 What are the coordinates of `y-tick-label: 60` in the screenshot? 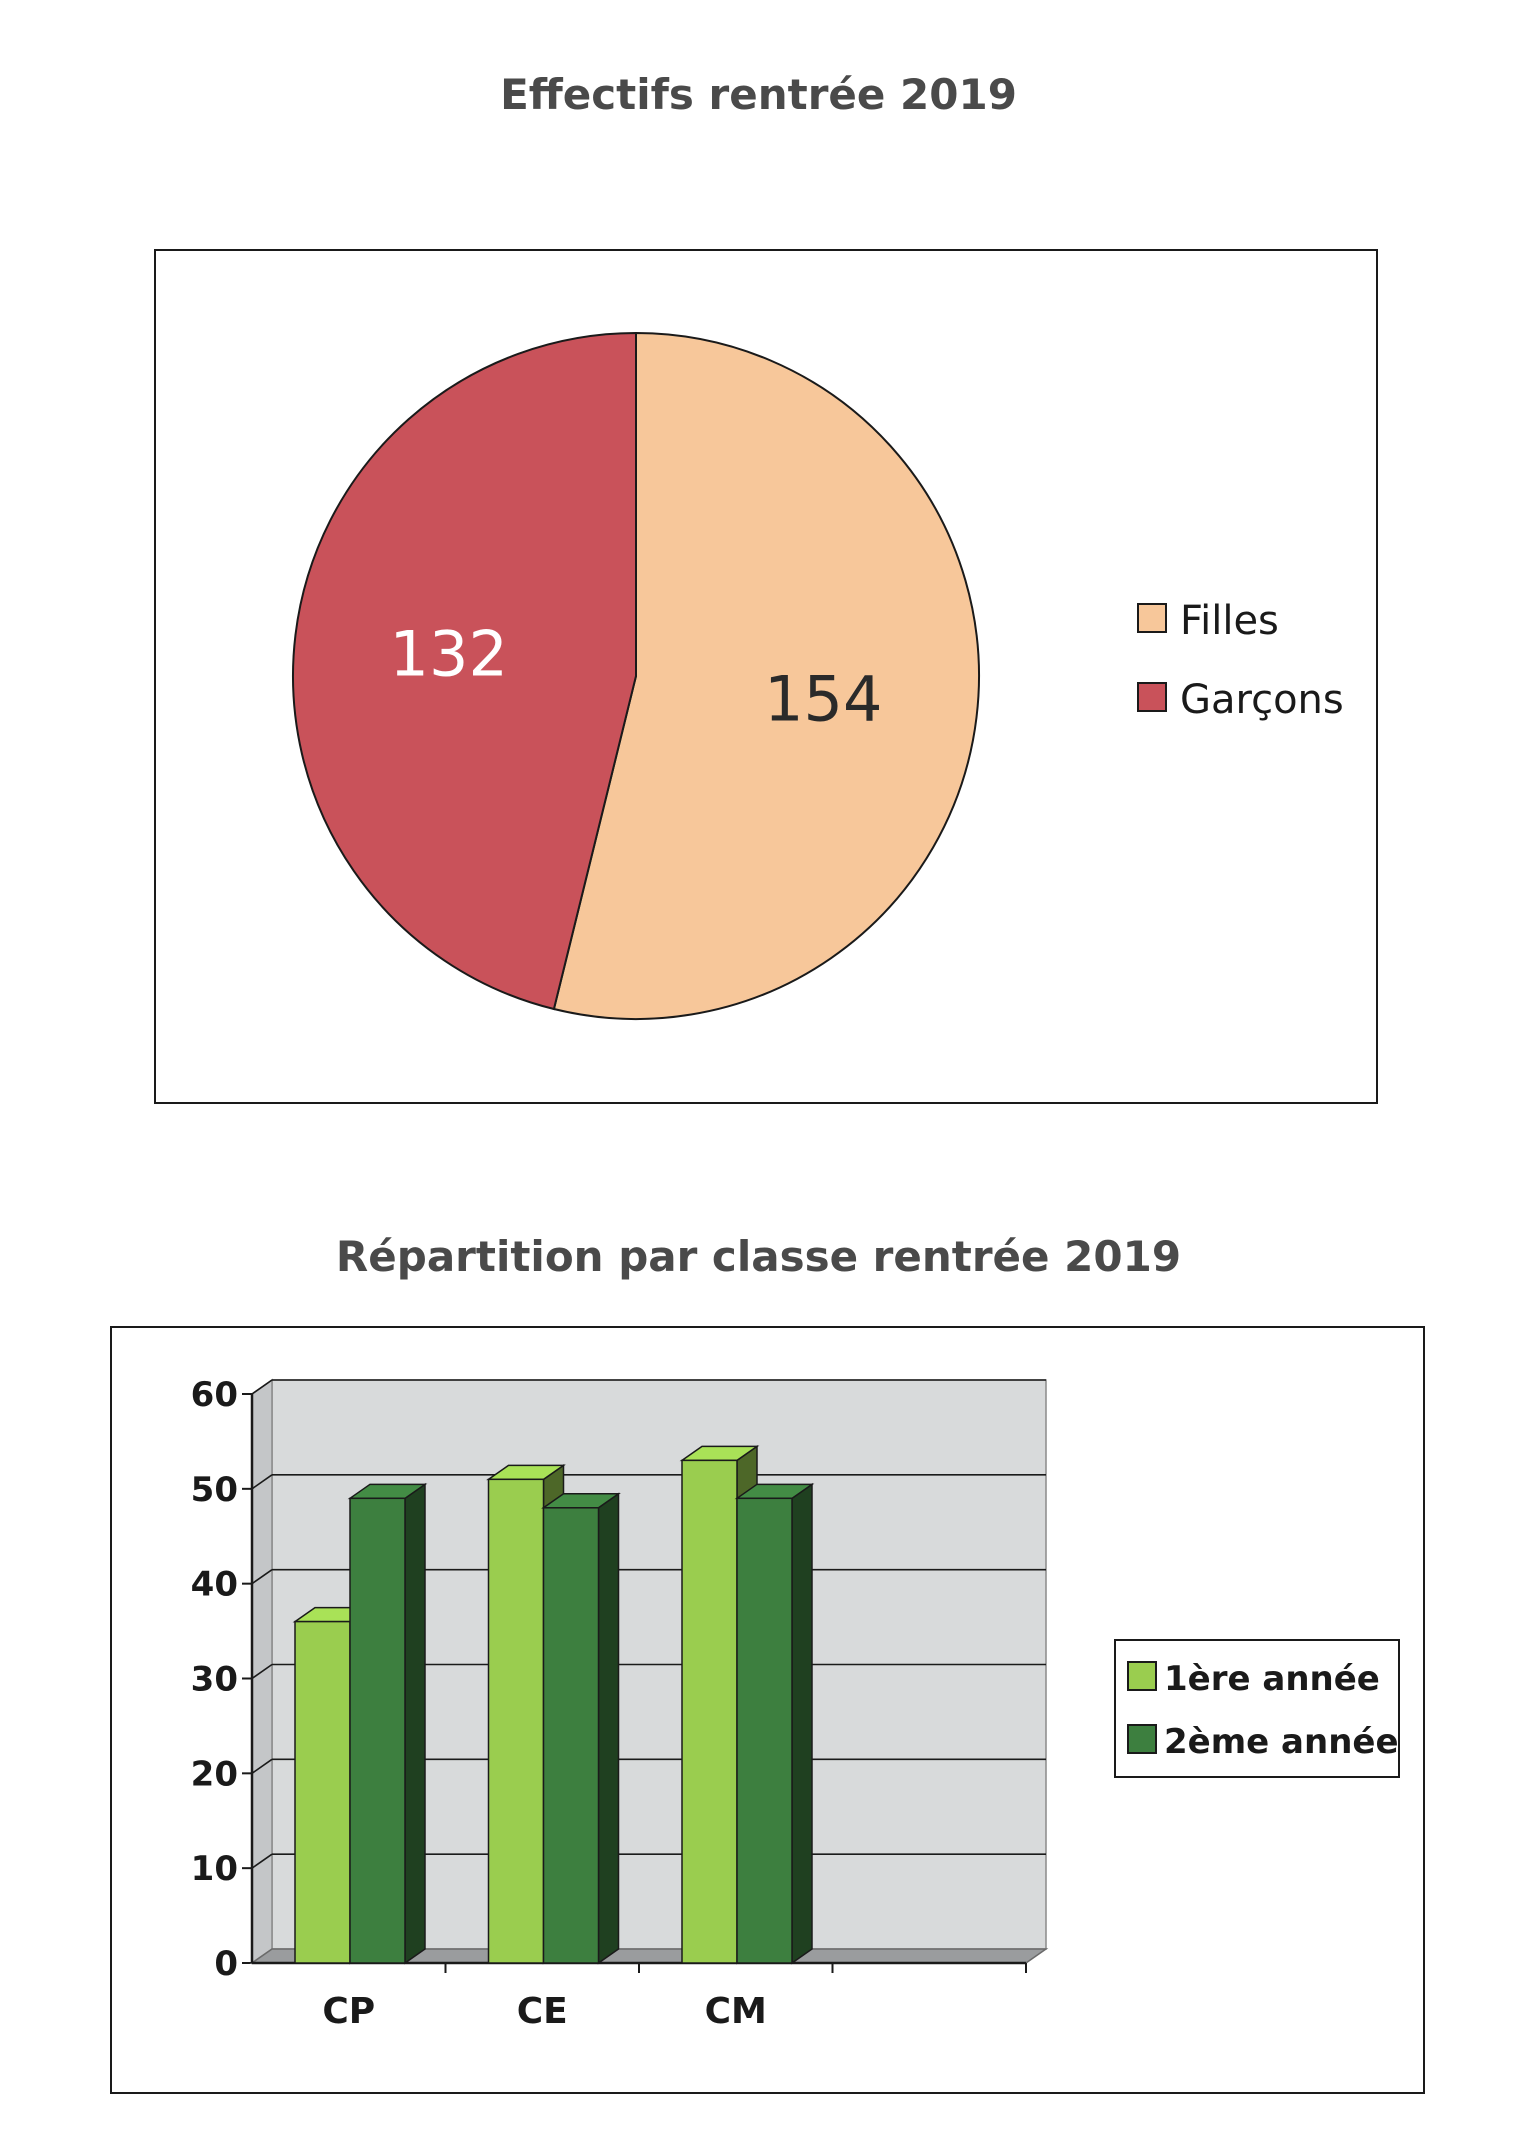 It's located at (214, 1395).